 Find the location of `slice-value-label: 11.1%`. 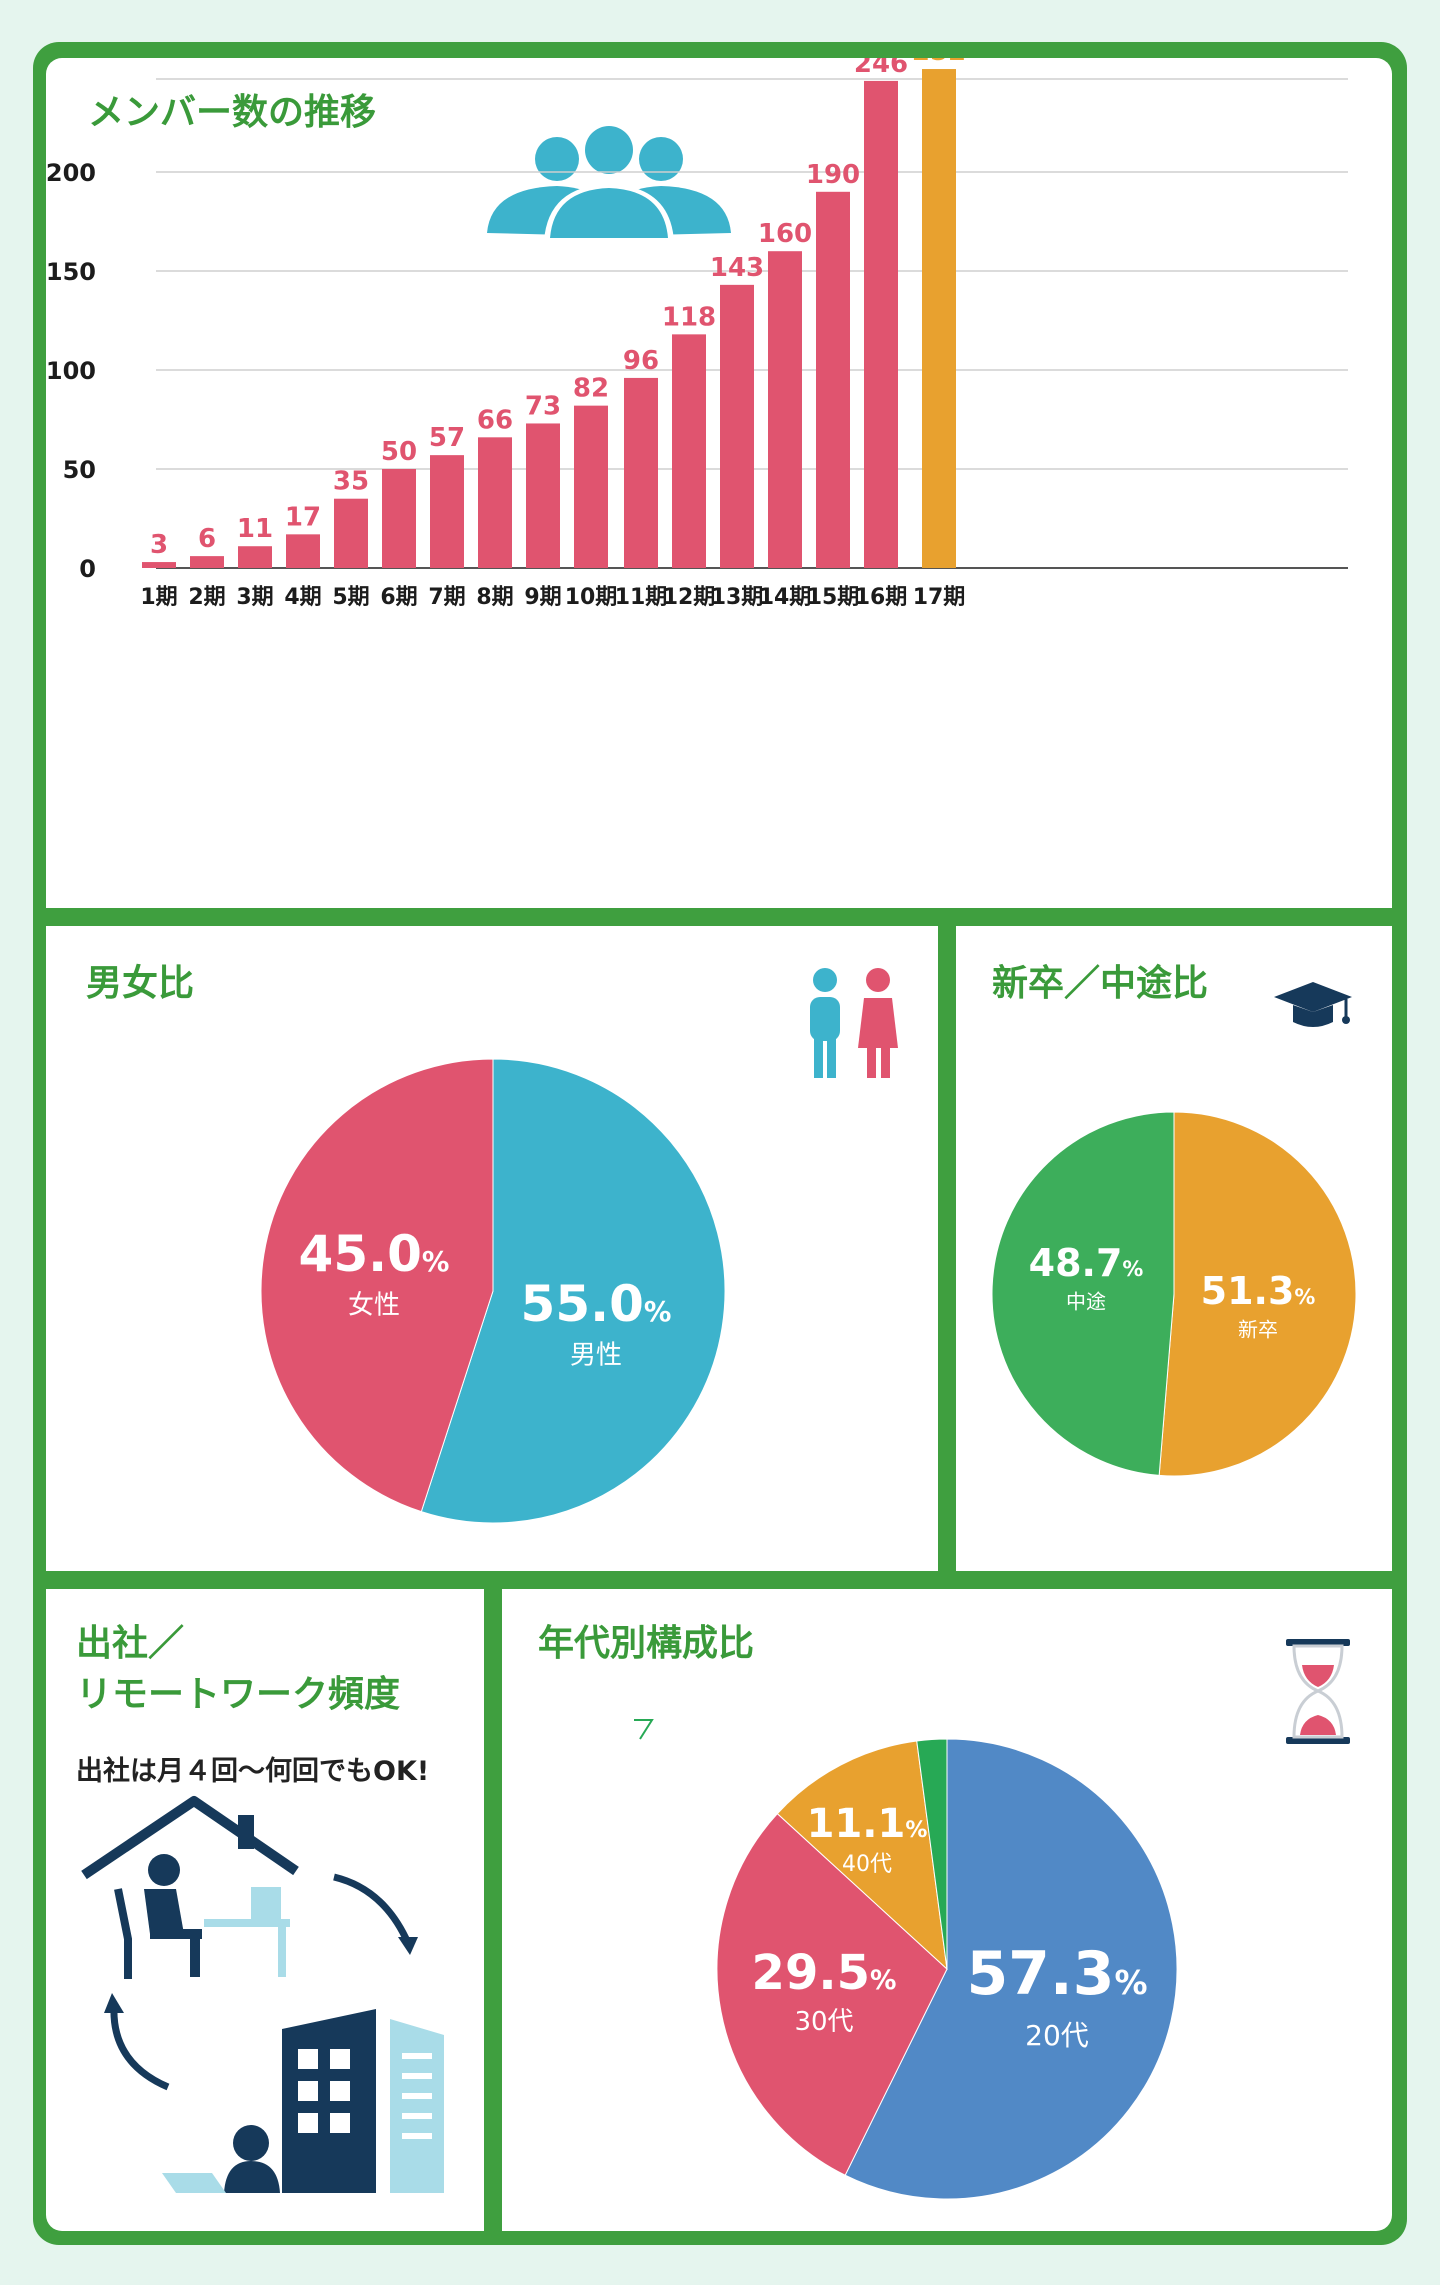

slice-value-label: 11.1% is located at coordinates (867, 1824).